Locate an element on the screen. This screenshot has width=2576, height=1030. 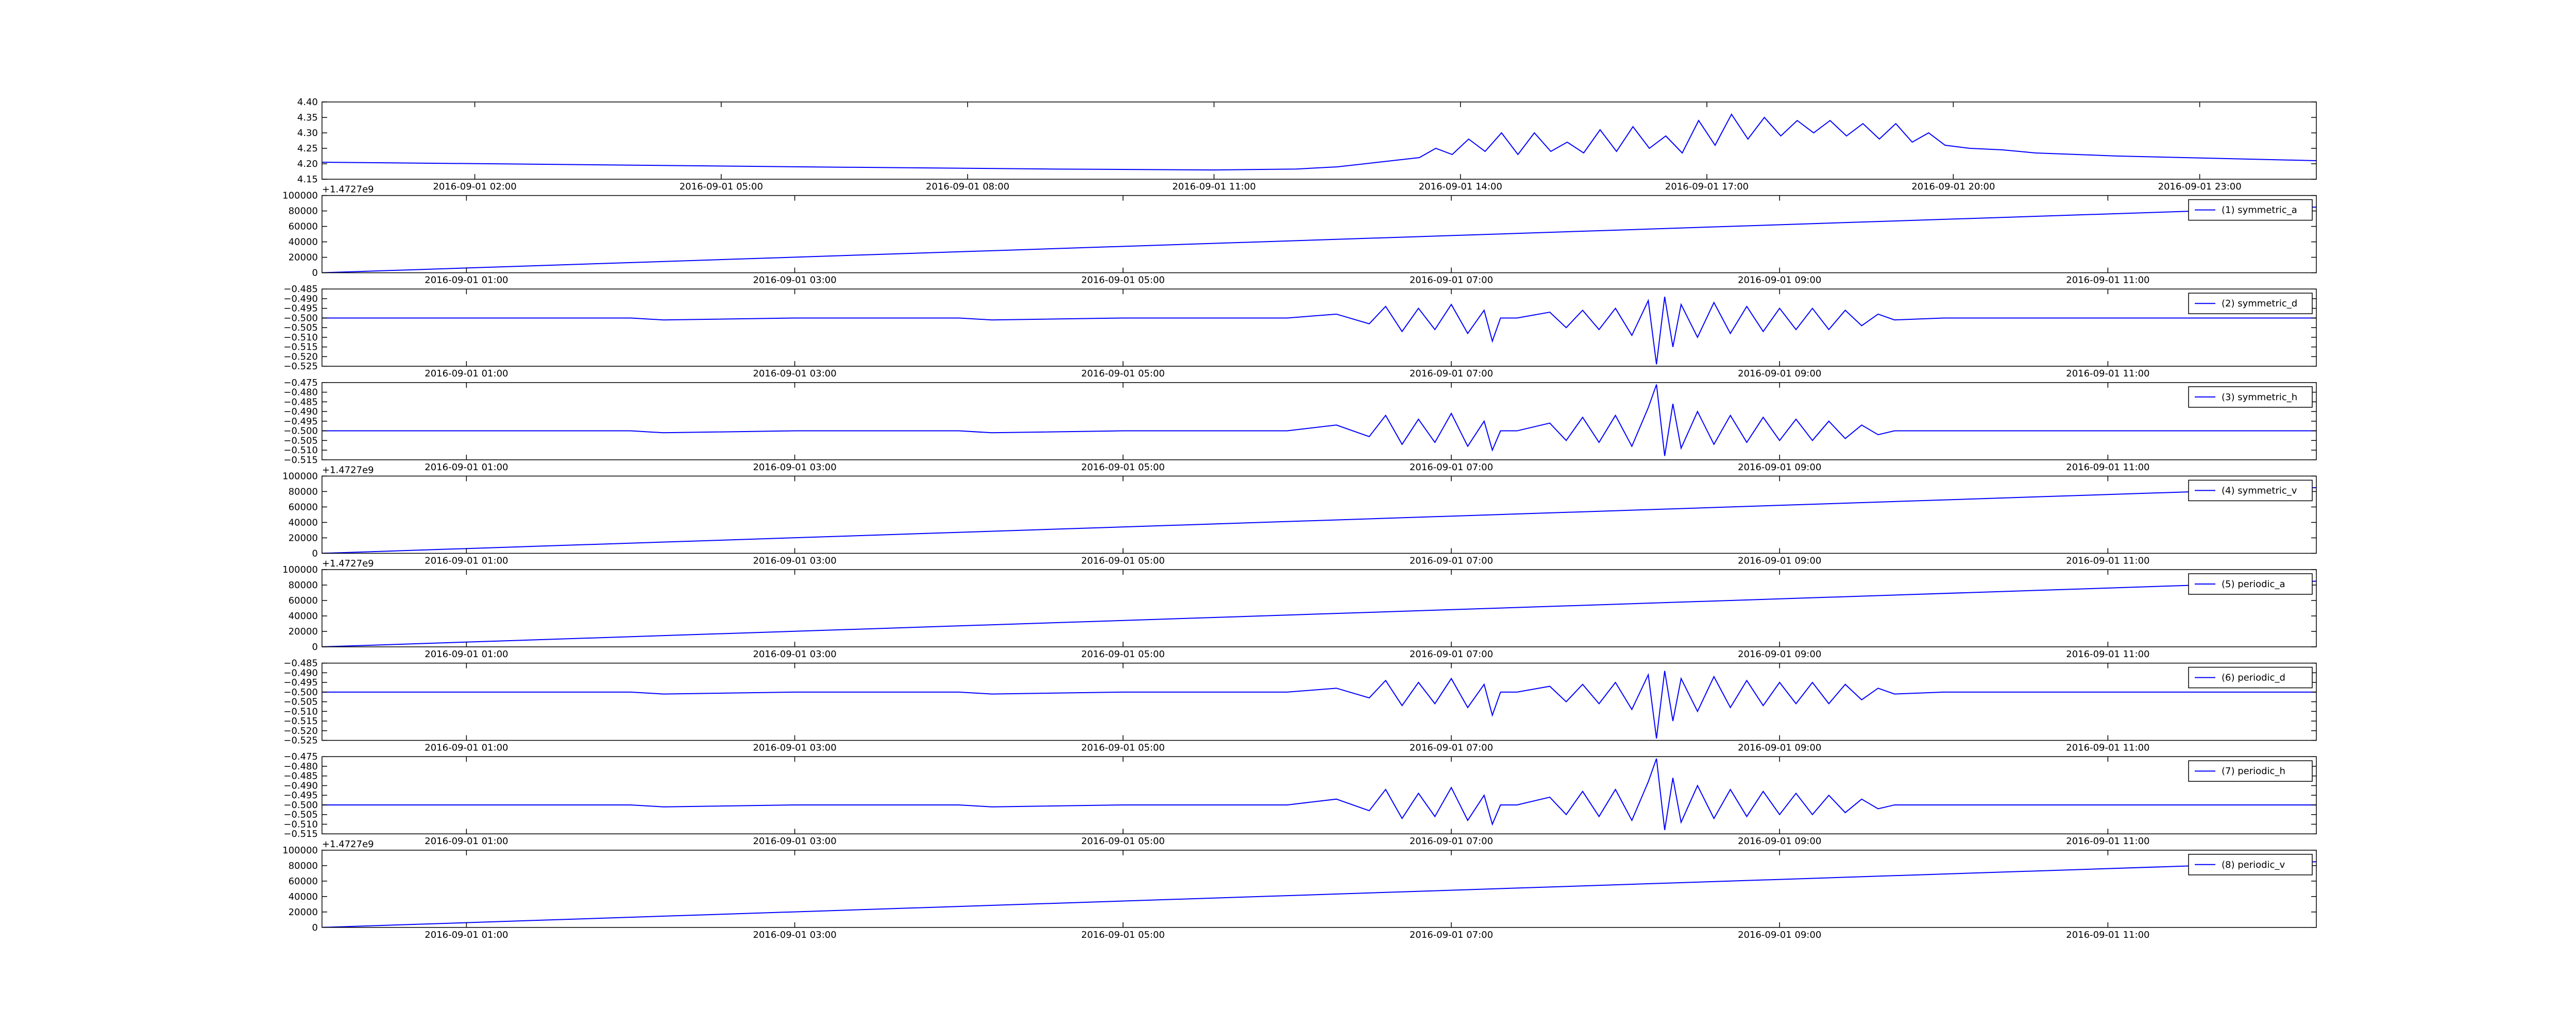
y-tick-label: 4.40 is located at coordinates (307, 102).